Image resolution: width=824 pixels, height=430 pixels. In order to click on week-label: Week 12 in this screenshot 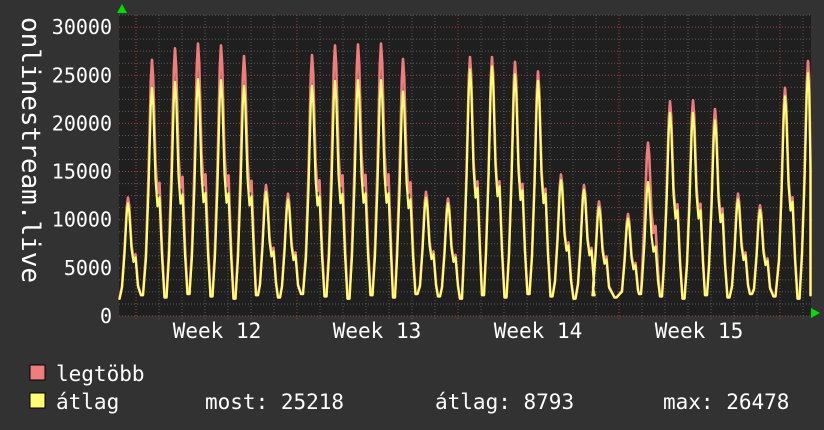, I will do `click(217, 331)`.